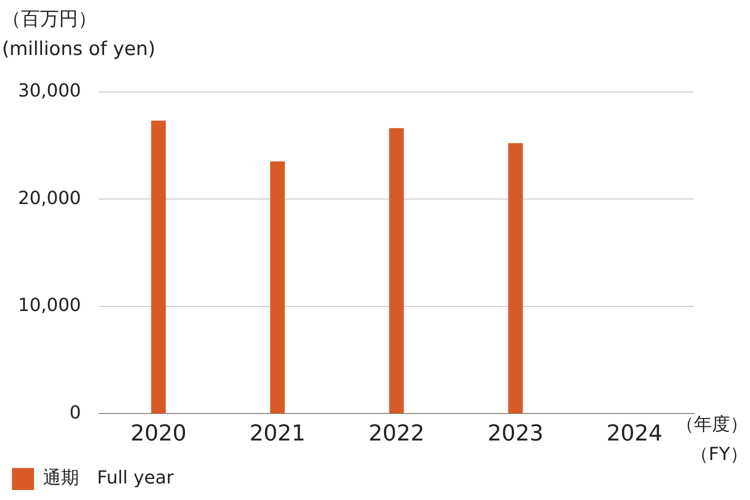 The height and width of the screenshot is (500, 750). What do you see at coordinates (49, 305) in the screenshot?
I see `y-tick-label: 10,000` at bounding box center [49, 305].